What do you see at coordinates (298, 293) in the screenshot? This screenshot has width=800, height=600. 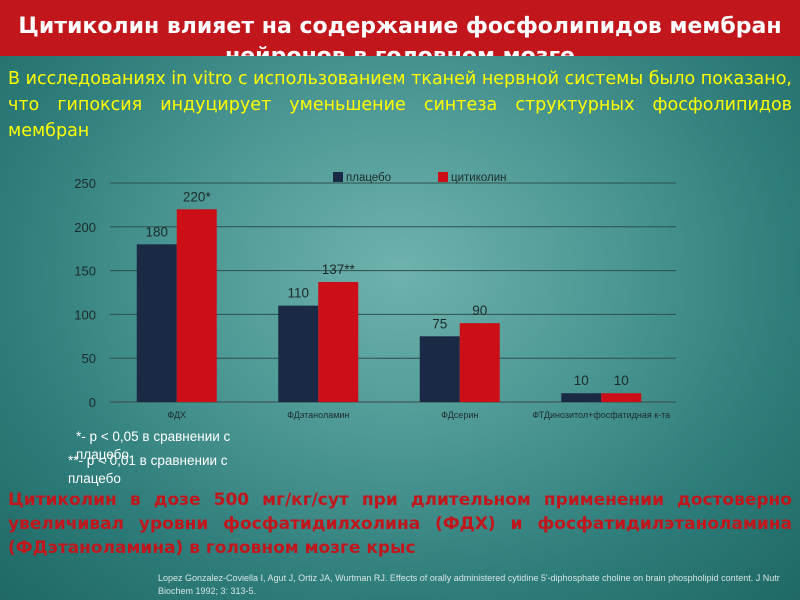 I see `data-label: 110` at bounding box center [298, 293].